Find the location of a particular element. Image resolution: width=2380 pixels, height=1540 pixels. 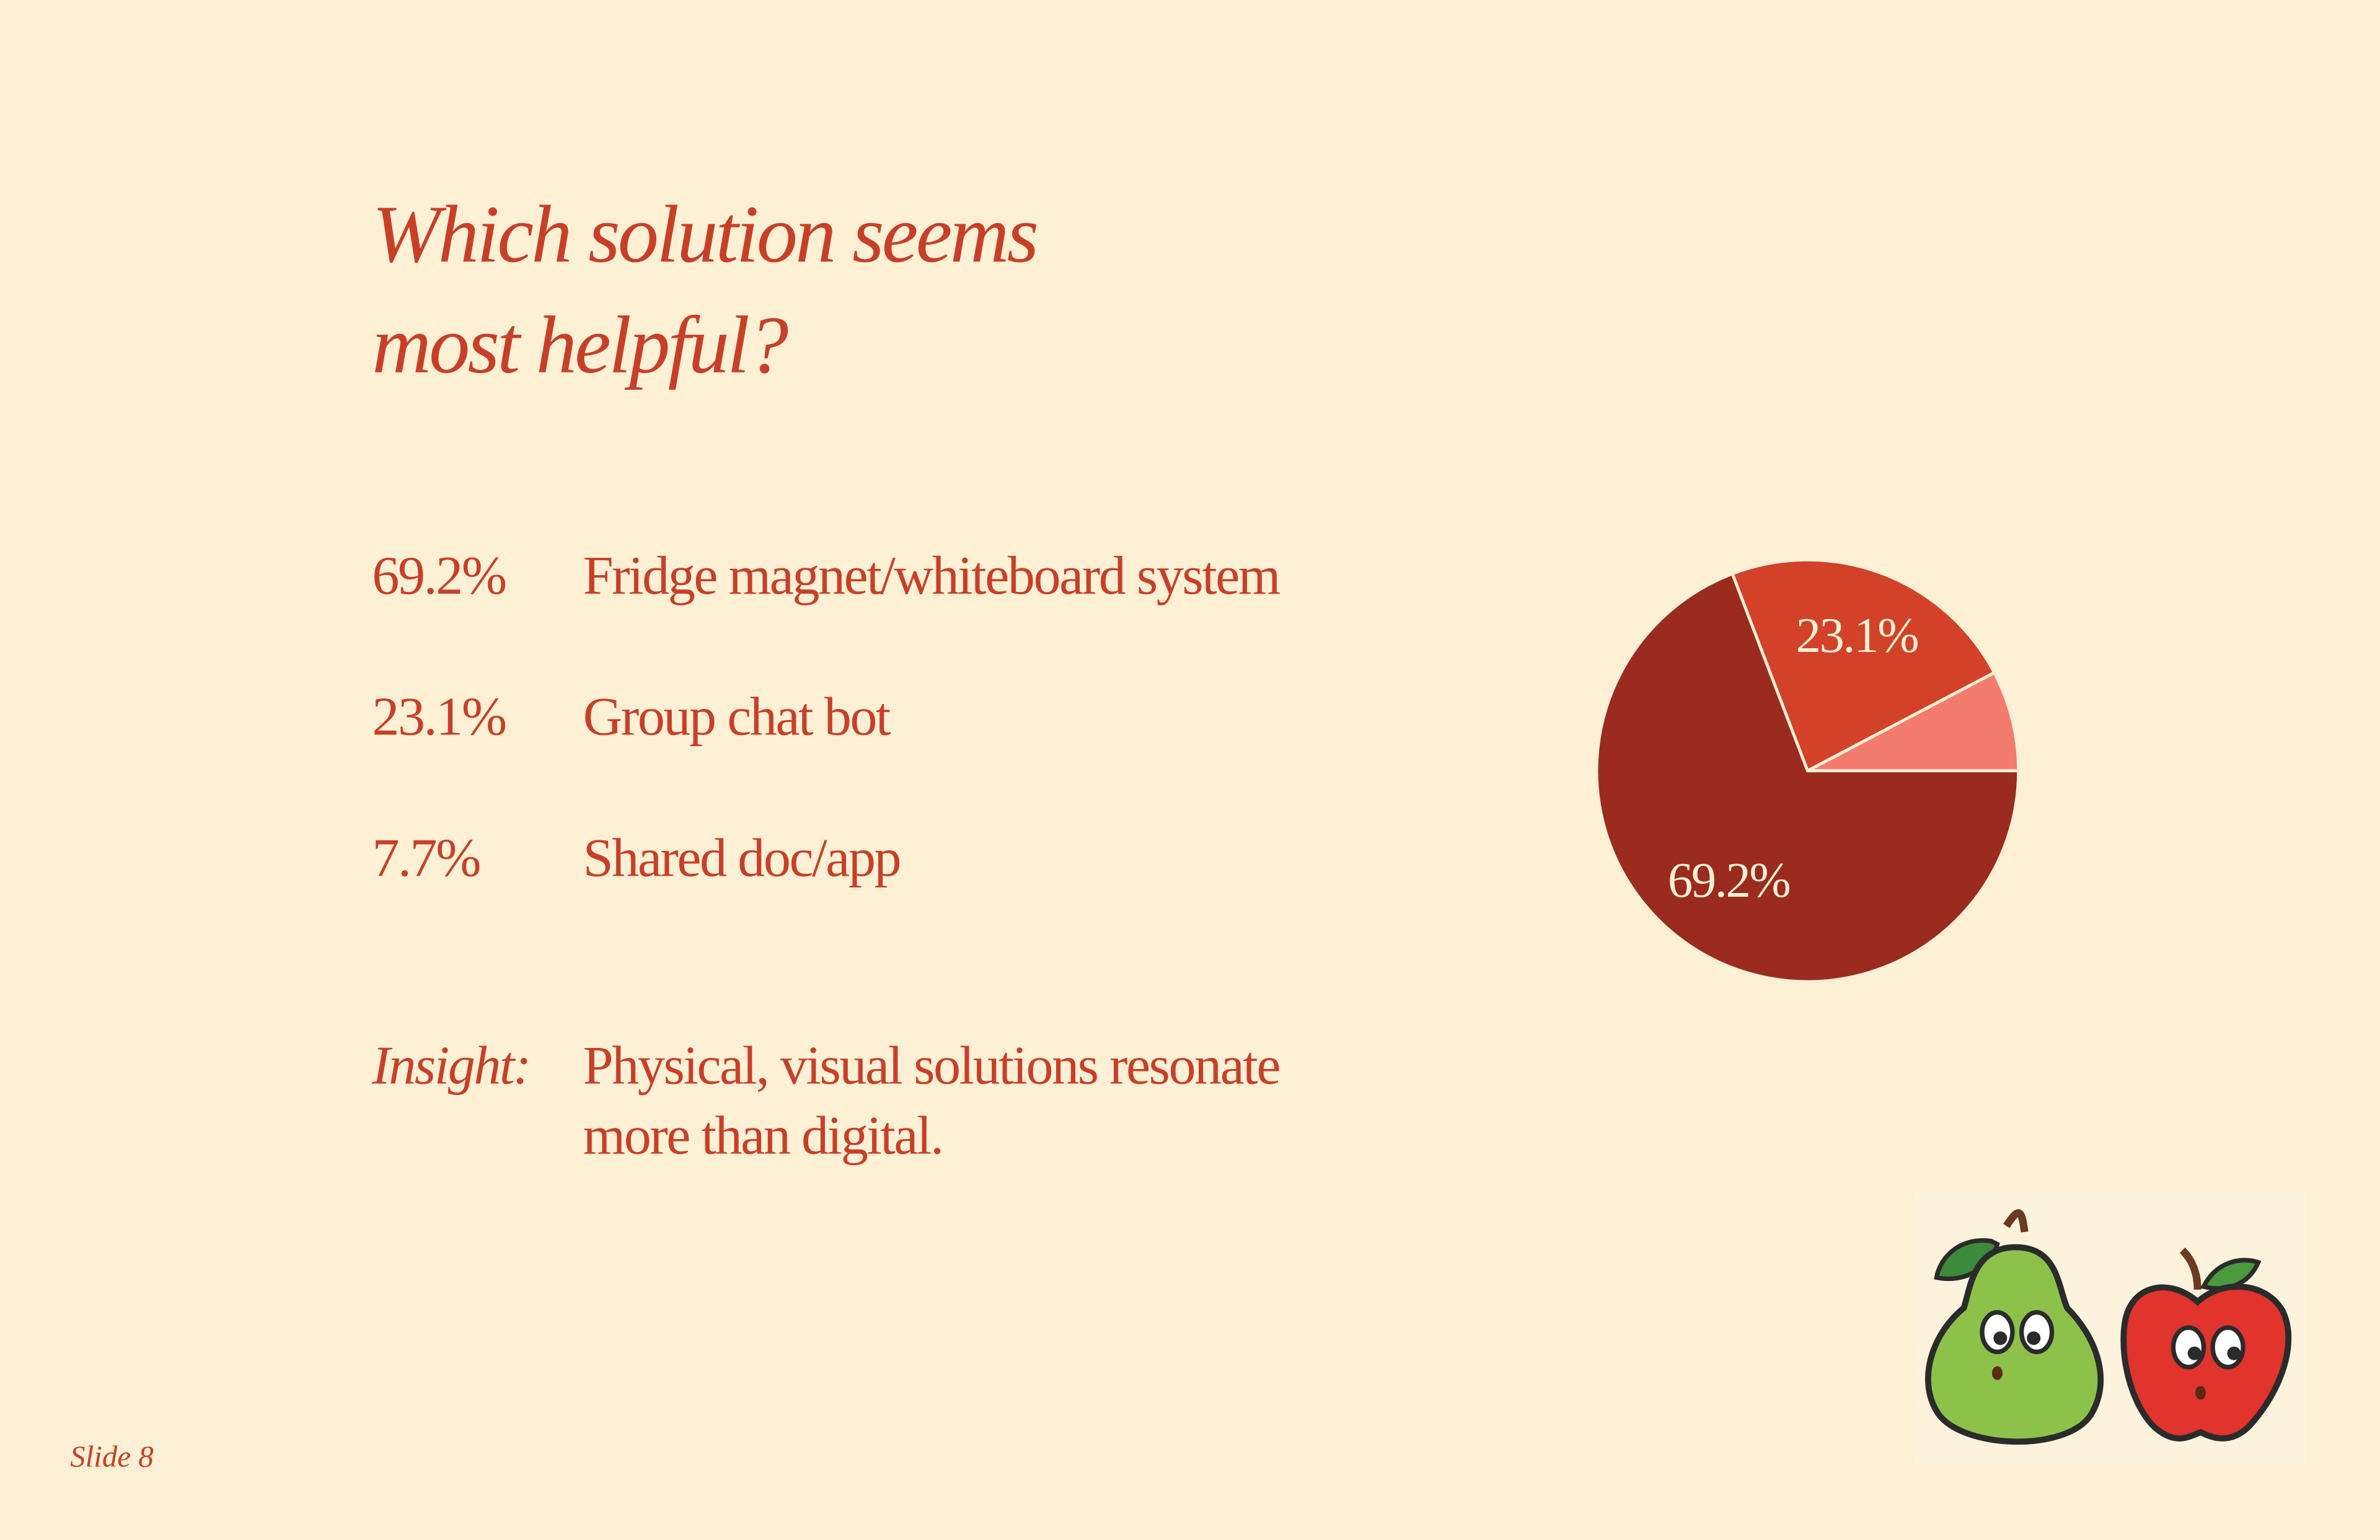

option-name: Group chat bot is located at coordinates (737, 717).